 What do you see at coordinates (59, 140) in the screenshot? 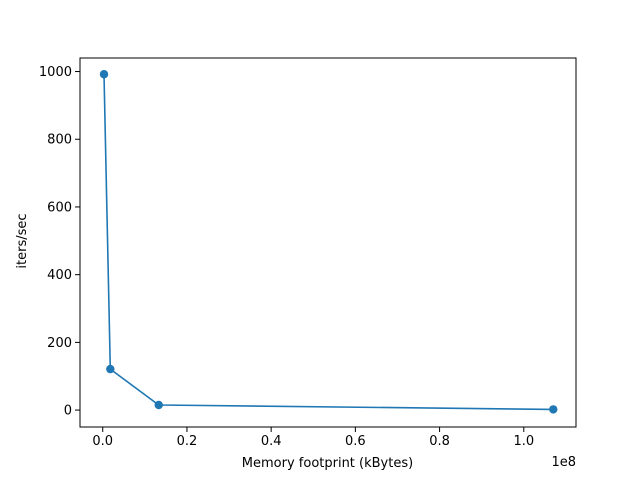
I see `y-tick-label: 800` at bounding box center [59, 140].